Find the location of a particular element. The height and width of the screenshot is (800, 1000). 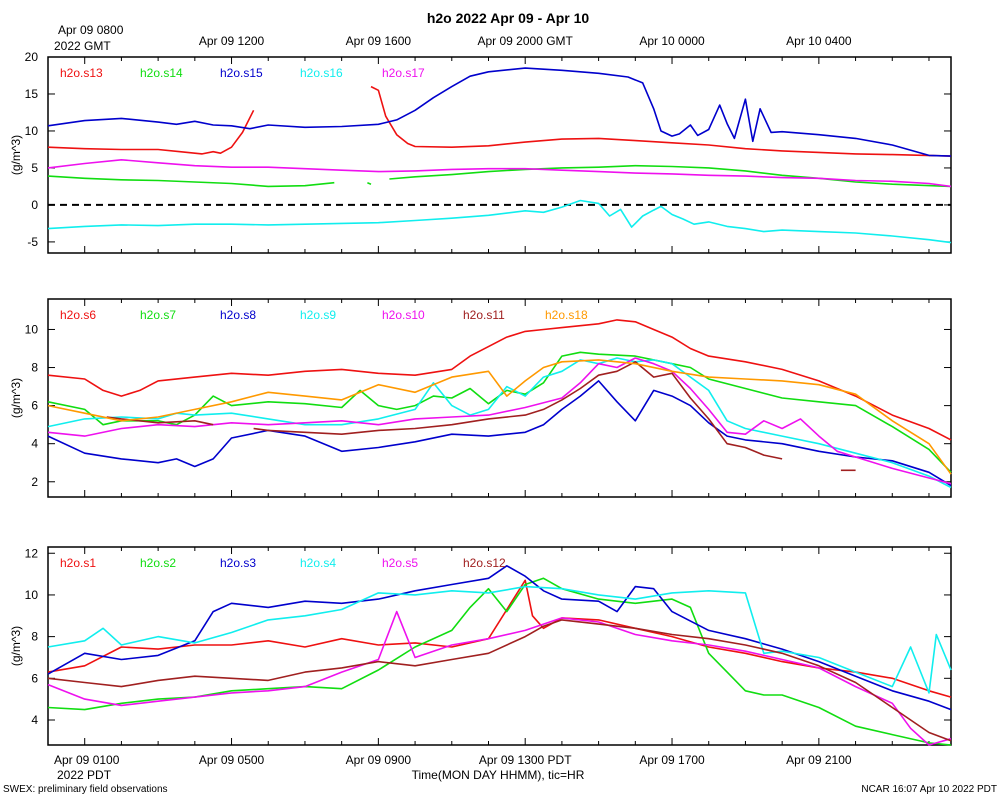

legend-entry: h2o.s4 is located at coordinates (318, 563).